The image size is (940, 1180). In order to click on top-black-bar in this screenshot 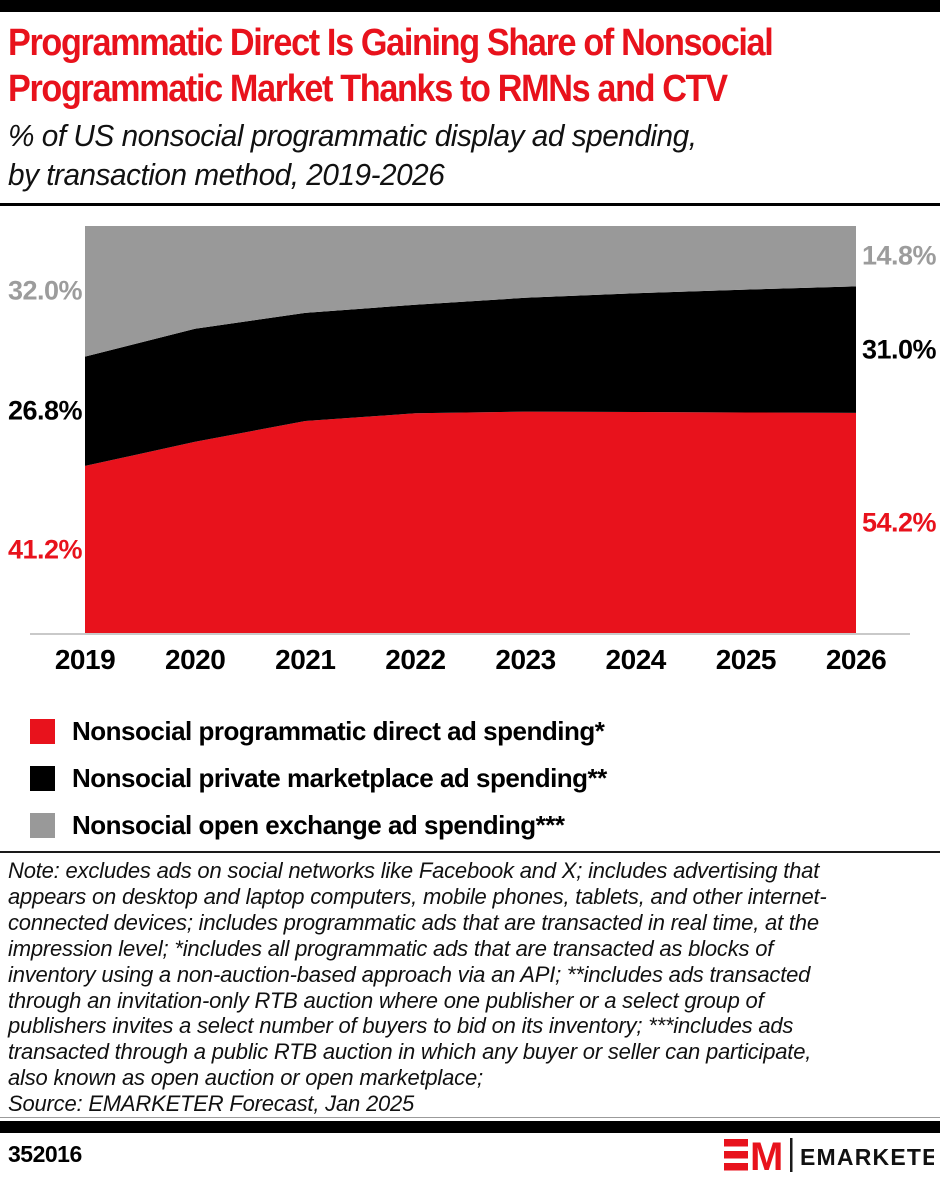, I will do `click(470, 6)`.